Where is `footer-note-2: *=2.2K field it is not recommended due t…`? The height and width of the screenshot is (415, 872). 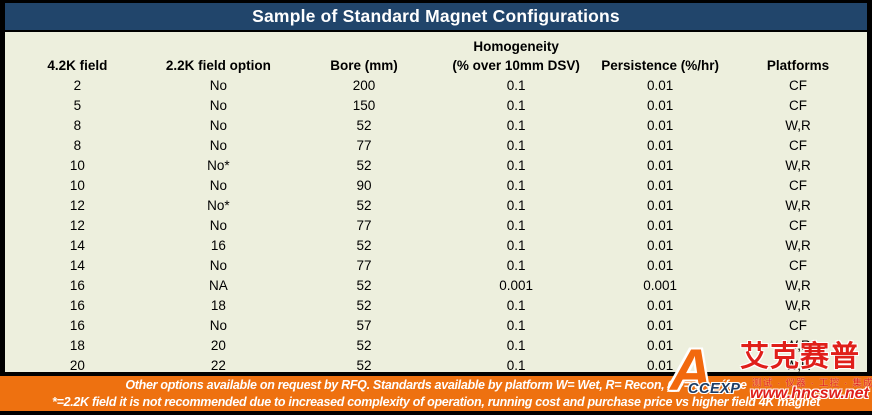
footer-note-2: *=2.2K field it is not recommended due t… is located at coordinates (436, 401).